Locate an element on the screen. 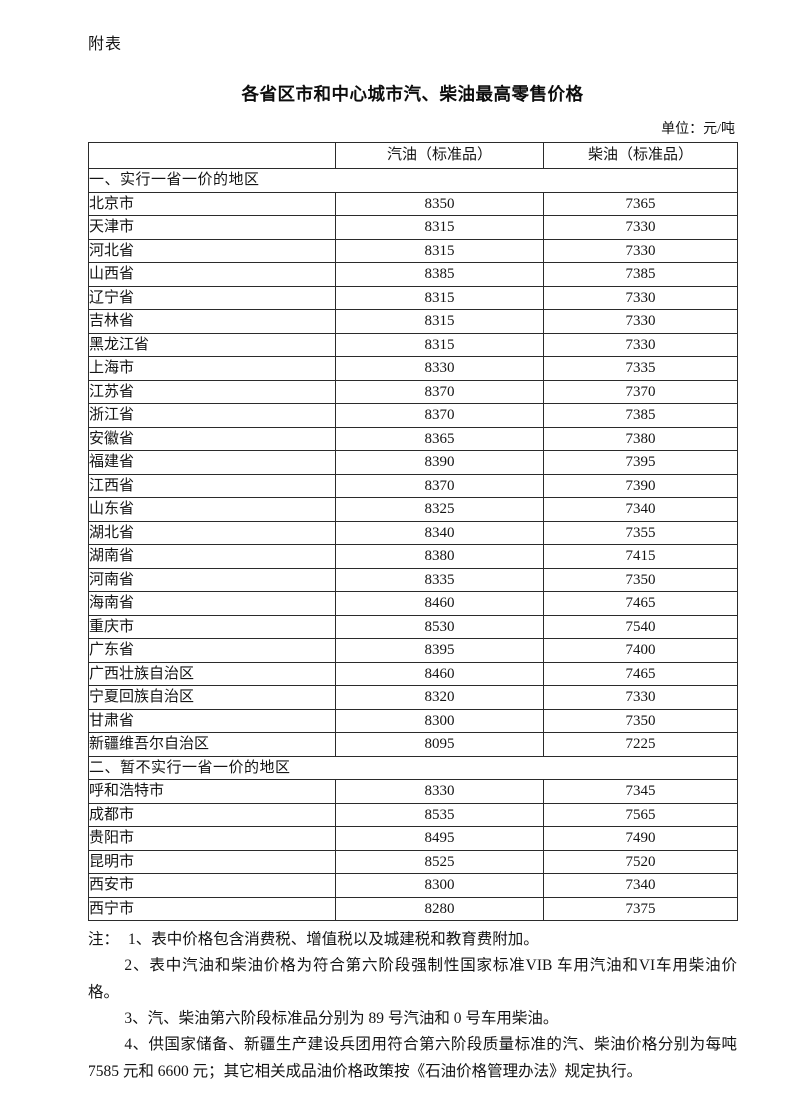  gasoline-price-cell: 8335 is located at coordinates (439, 579).